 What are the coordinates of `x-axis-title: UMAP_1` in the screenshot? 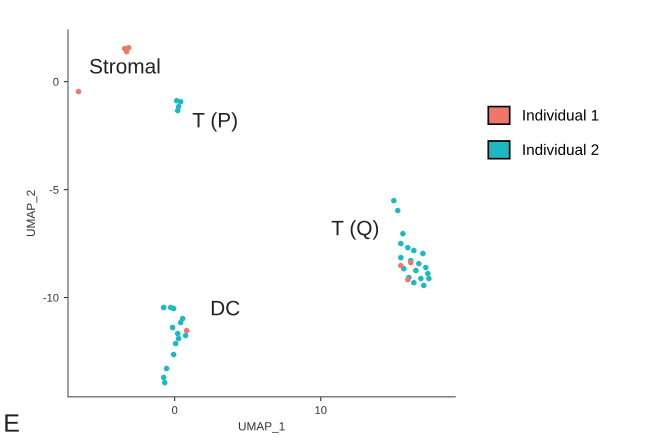 It's located at (261, 427).